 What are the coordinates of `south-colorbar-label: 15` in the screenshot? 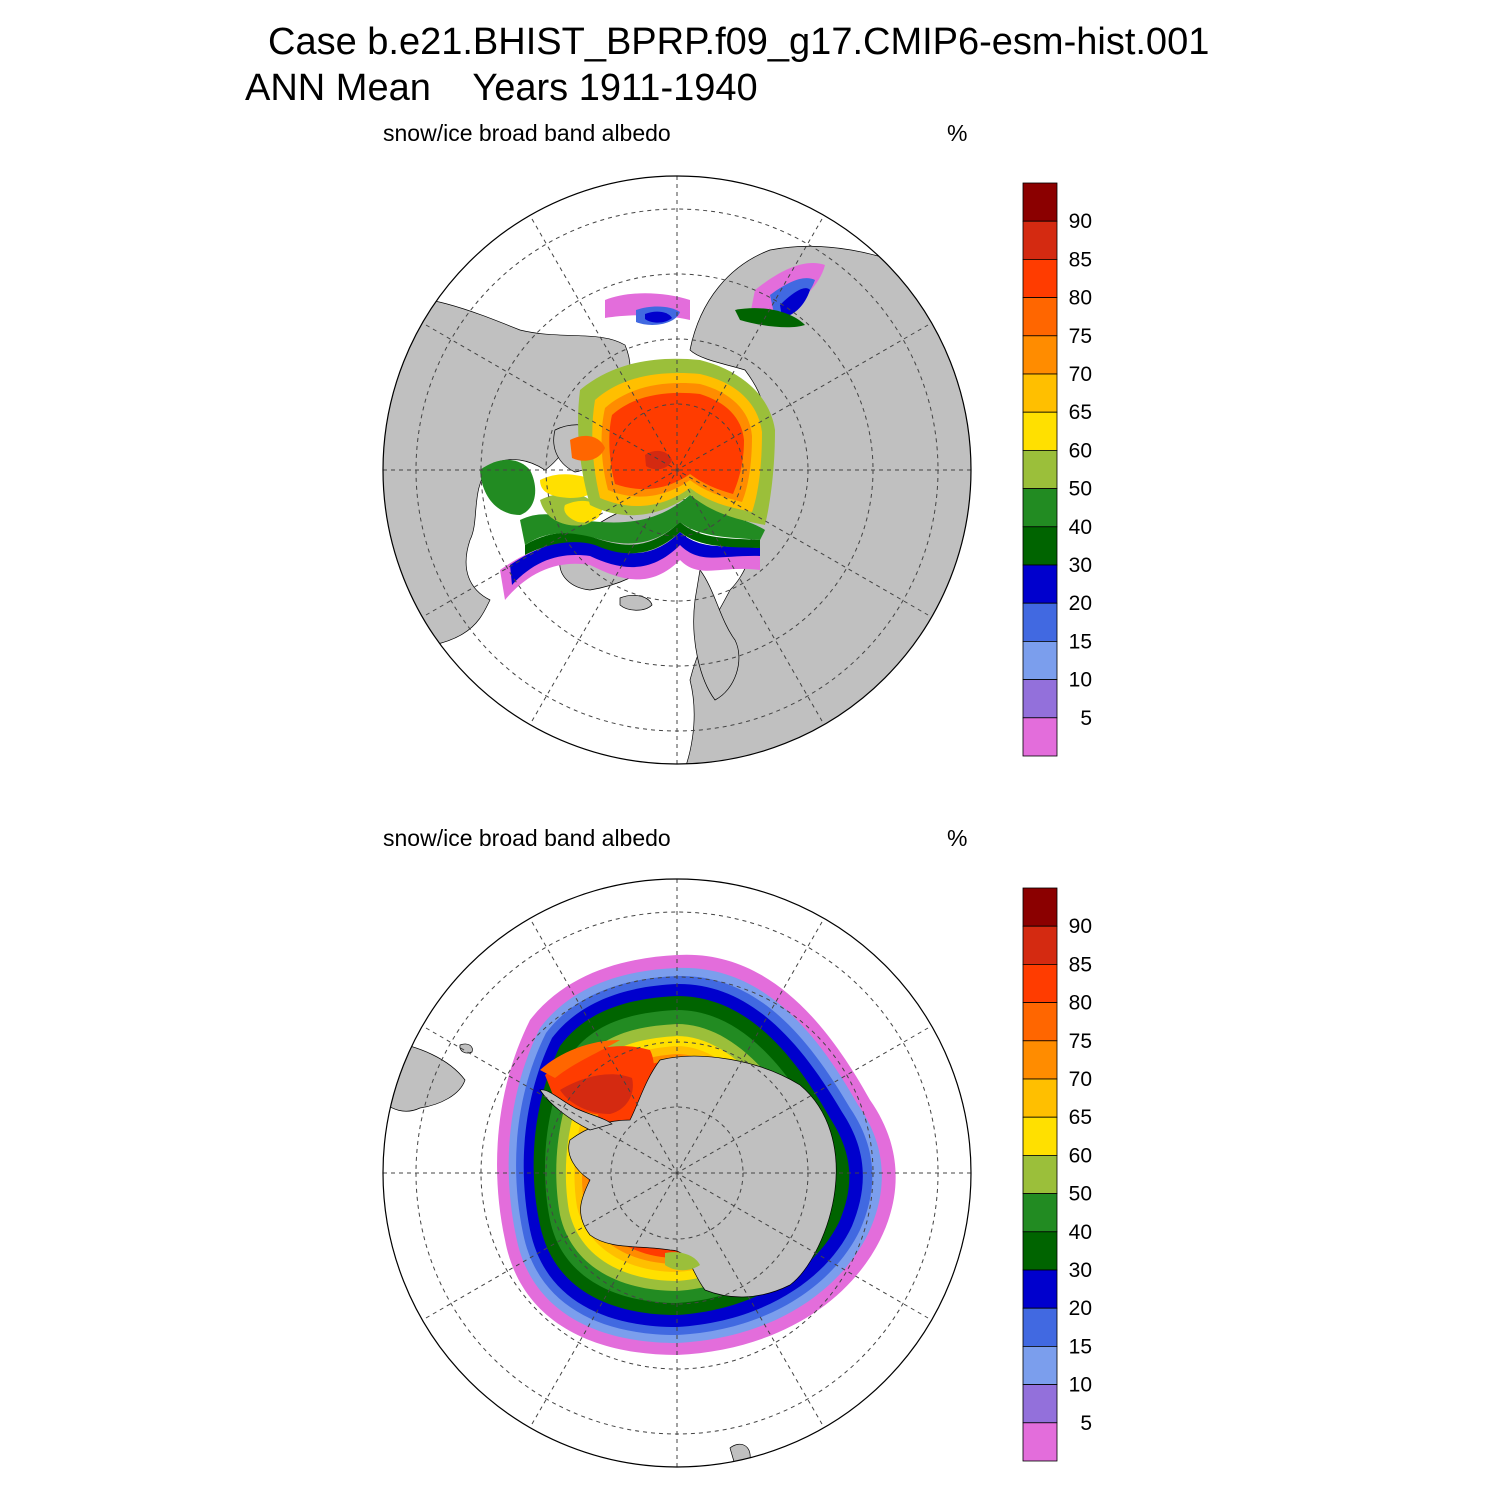 It's located at (1080, 1346).